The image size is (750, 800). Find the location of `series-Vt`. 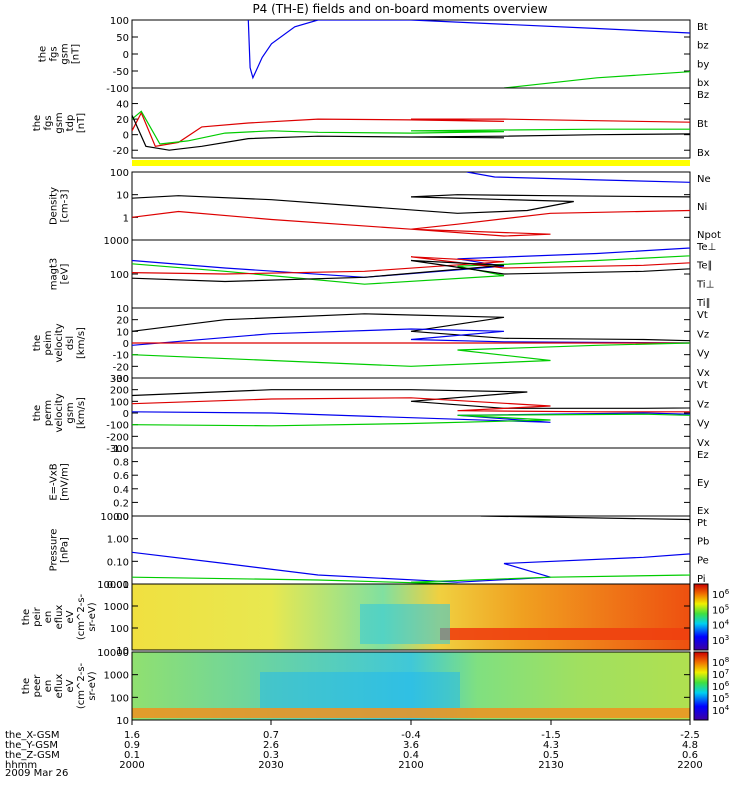

series-Vt is located at coordinates (411, 399).